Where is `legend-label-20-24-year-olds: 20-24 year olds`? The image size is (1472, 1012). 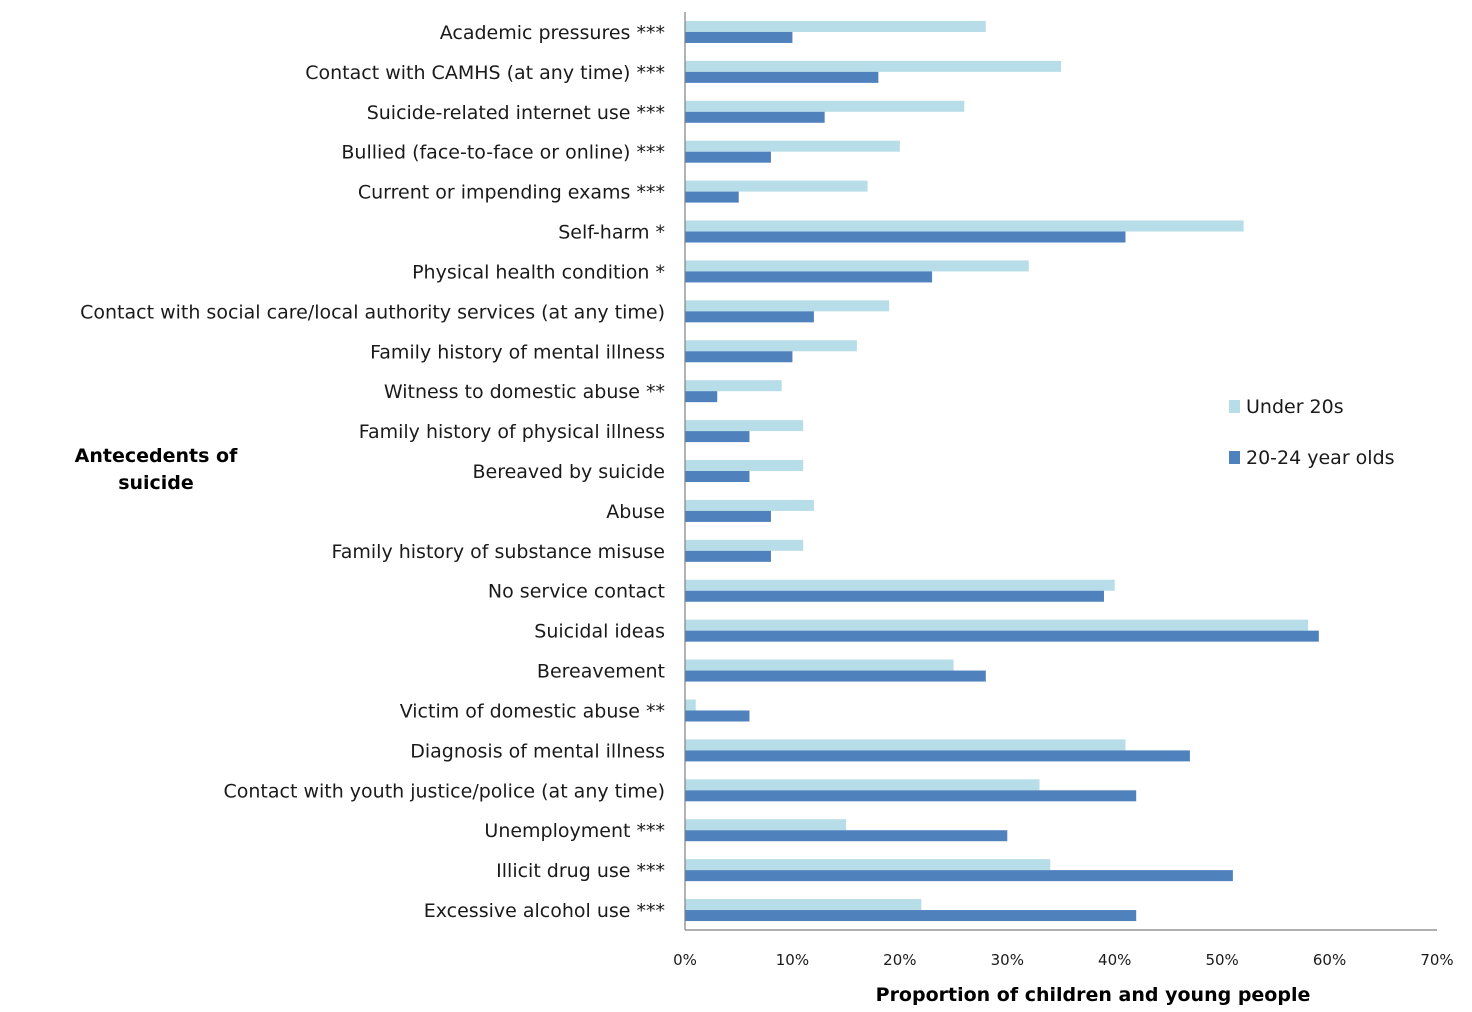 legend-label-20-24-year-olds: 20-24 year olds is located at coordinates (1320, 458).